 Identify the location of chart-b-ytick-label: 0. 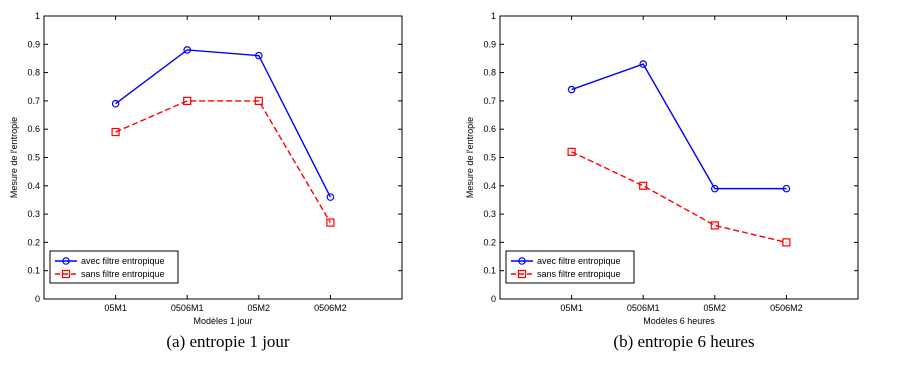
(493, 299).